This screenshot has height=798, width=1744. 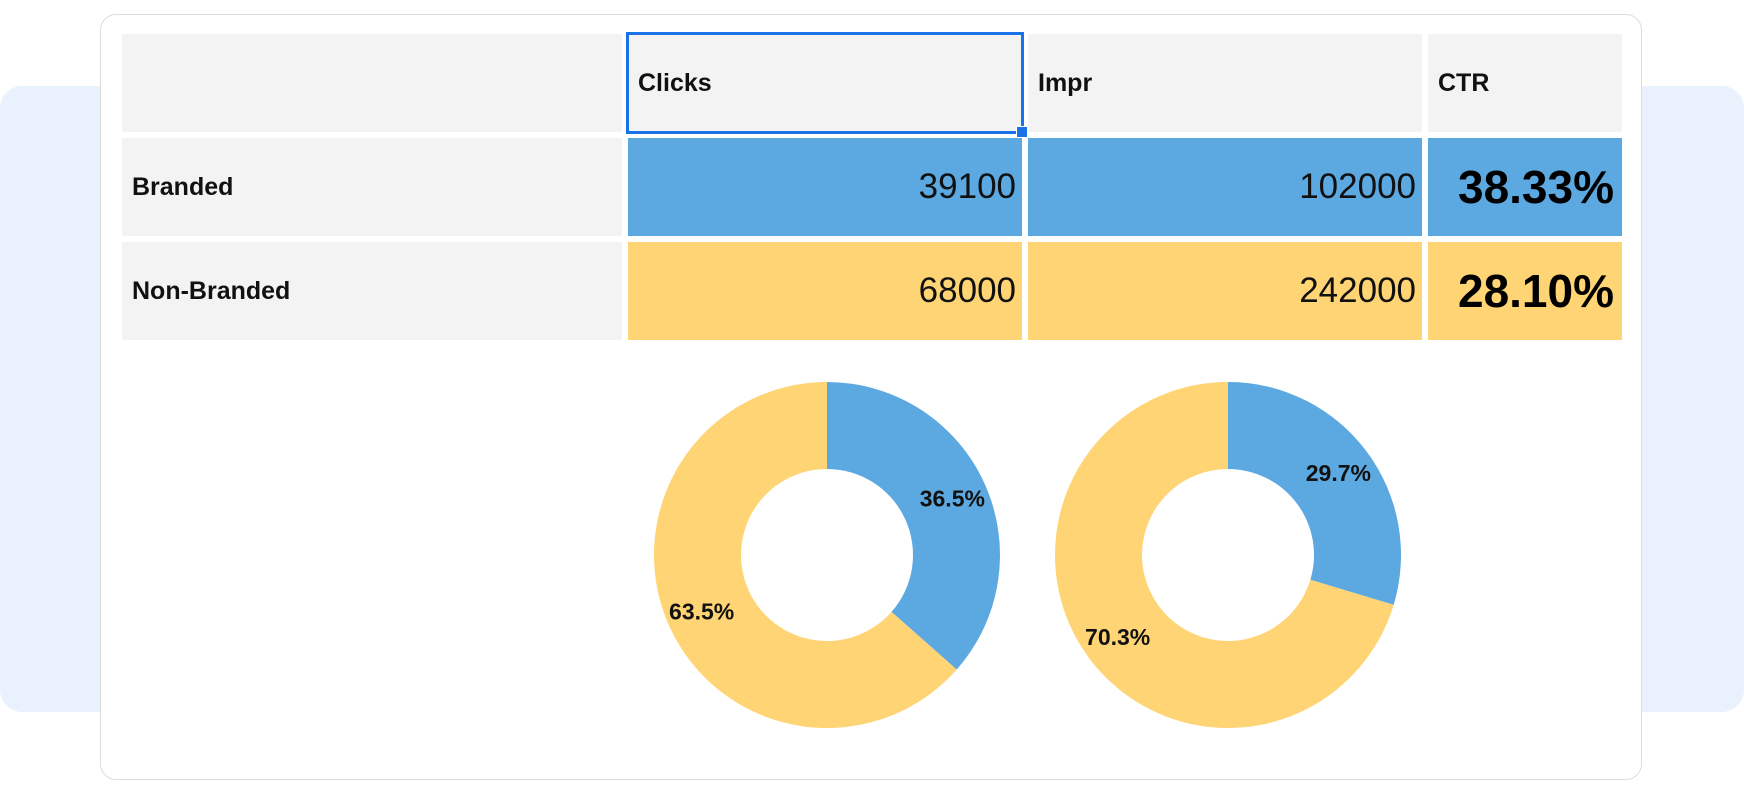 I want to click on label-branded: 36.5%, so click(x=952, y=498).